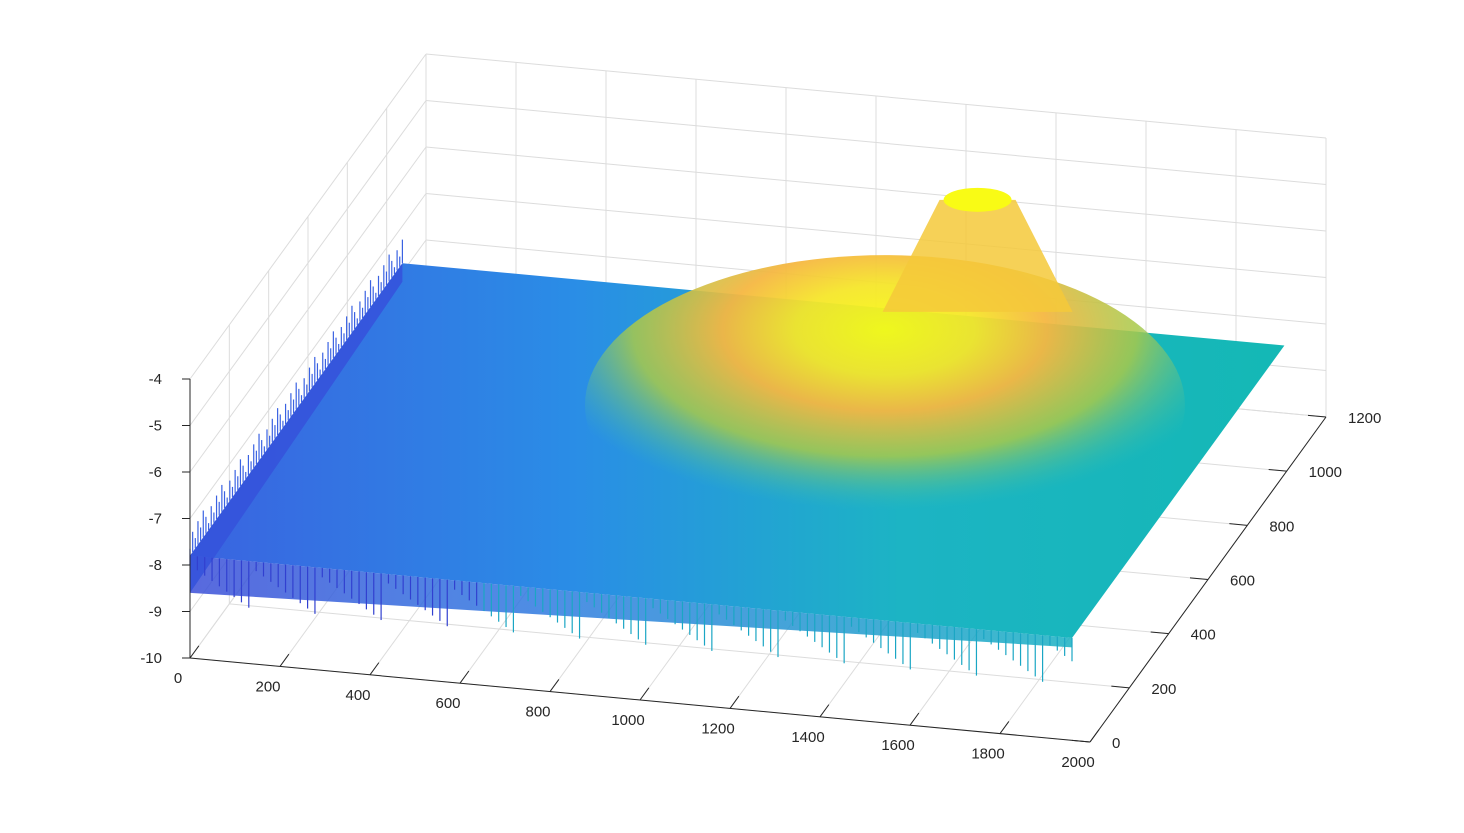  Describe the element at coordinates (987, 754) in the screenshot. I see `x-tick-label: 1800` at that location.